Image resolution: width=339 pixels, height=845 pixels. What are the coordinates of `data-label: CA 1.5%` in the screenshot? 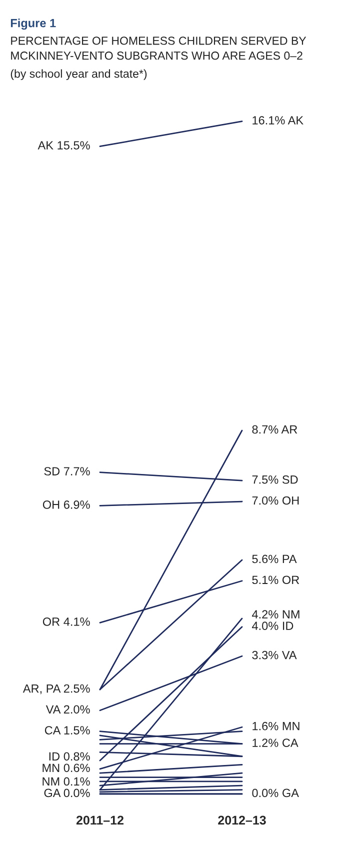 It's located at (67, 730).